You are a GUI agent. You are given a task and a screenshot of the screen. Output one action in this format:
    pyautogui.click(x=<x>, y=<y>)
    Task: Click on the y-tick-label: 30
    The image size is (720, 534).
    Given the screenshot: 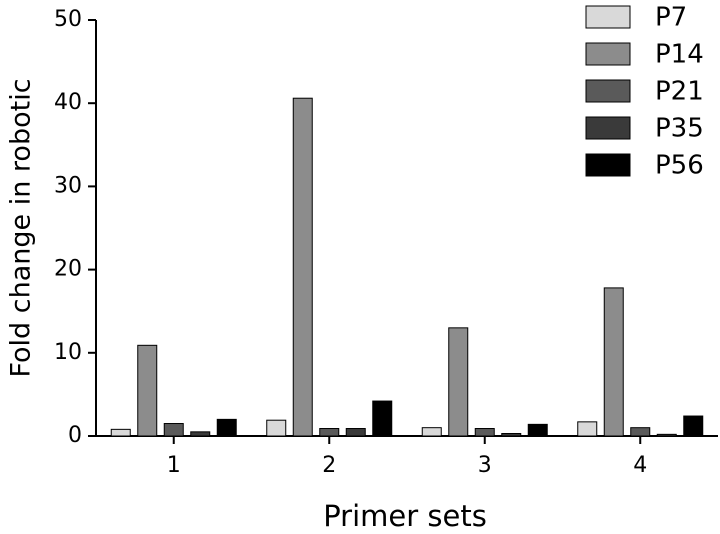 What is the action you would take?
    pyautogui.click(x=68, y=185)
    